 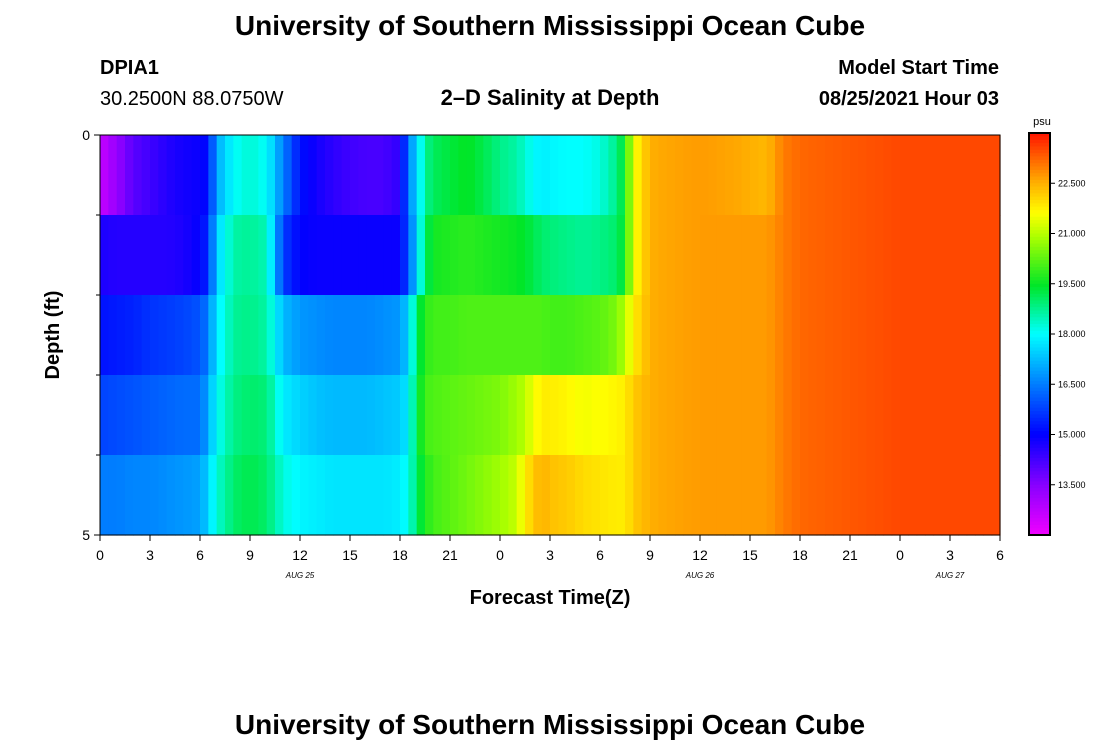 I want to click on x-tick-label: 18, so click(x=800, y=555).